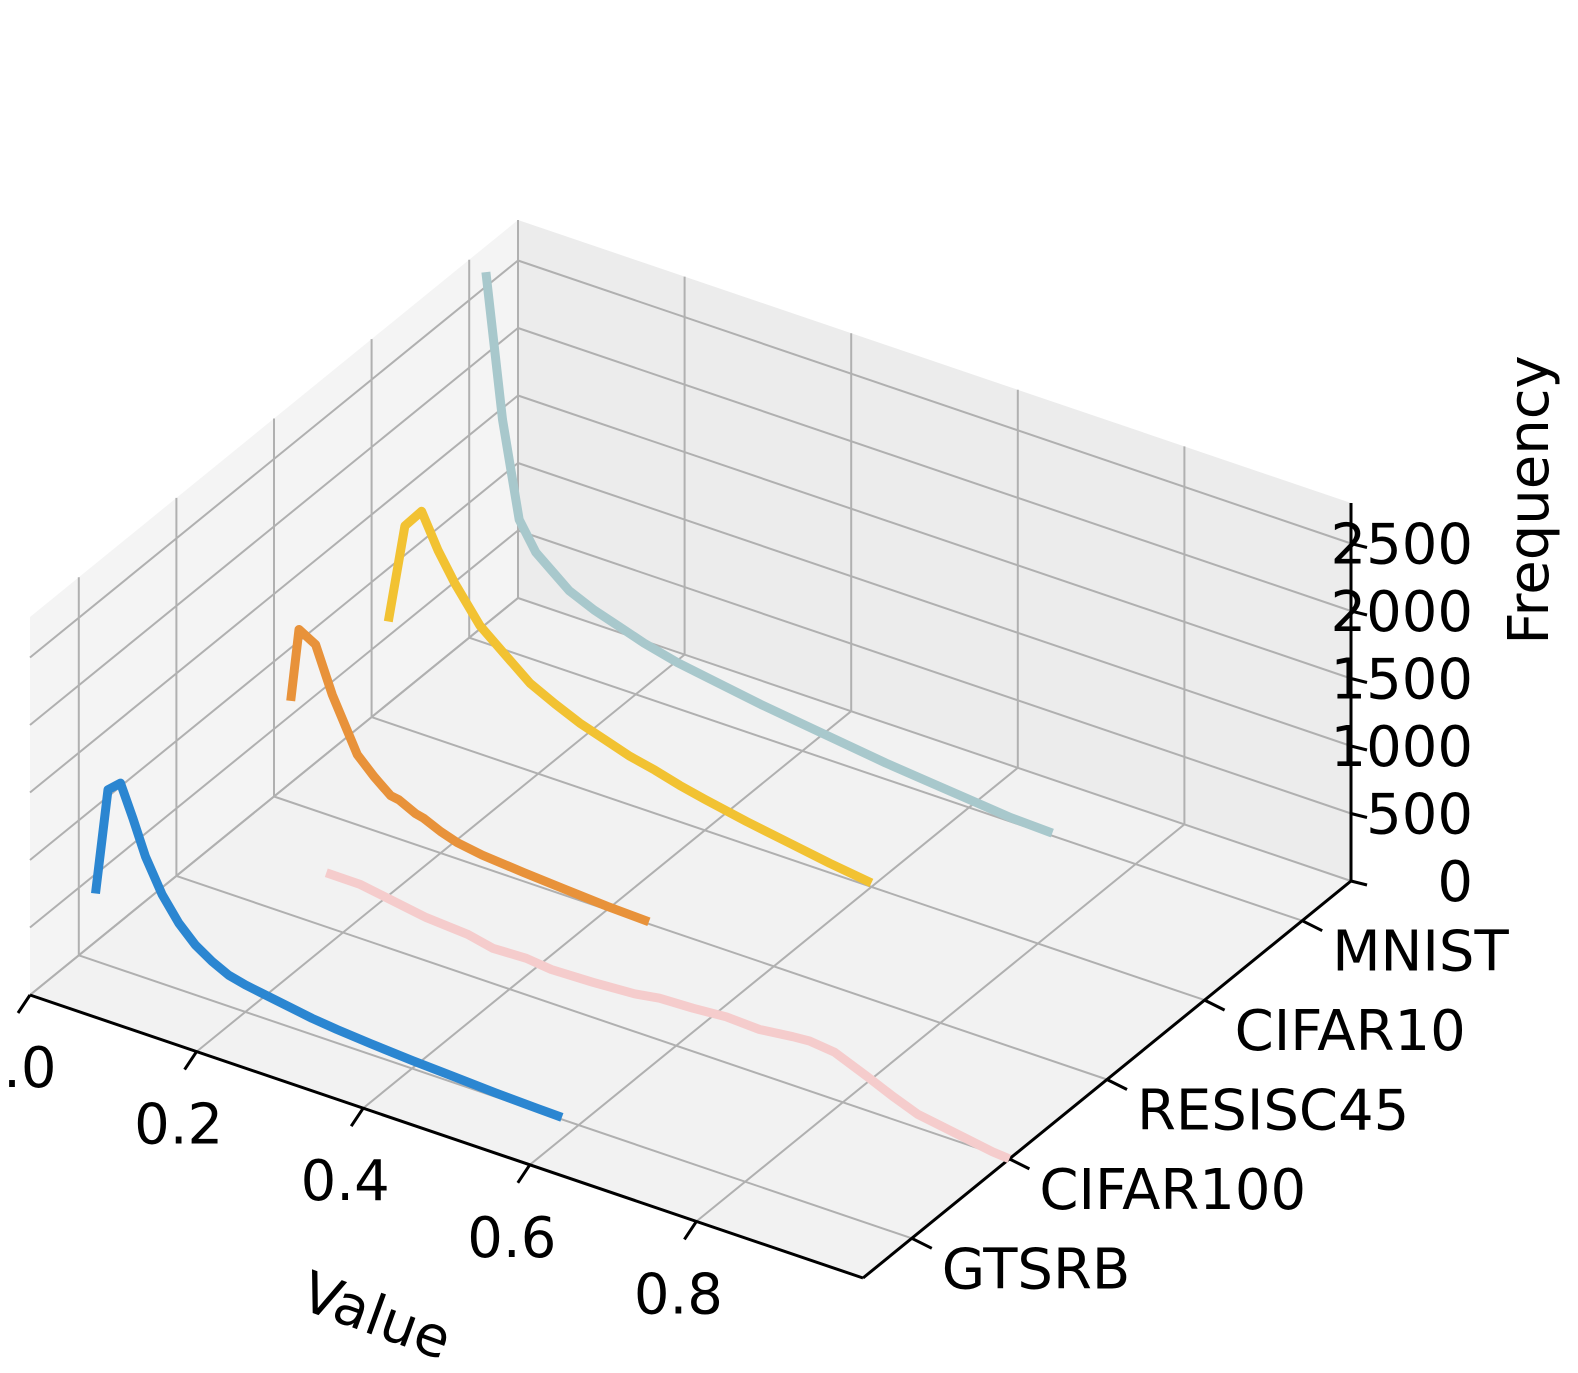 Image resolution: width=1578 pixels, height=1373 pixels. I want to click on y-tick-label: CIFAR10, so click(1350, 1031).